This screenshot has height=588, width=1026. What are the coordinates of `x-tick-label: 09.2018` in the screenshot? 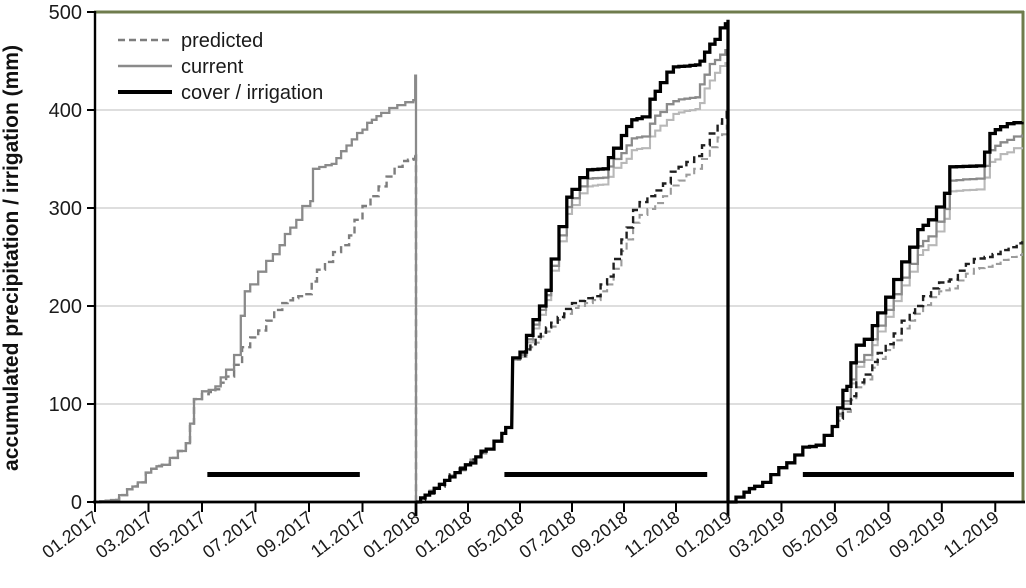 It's located at (599, 534).